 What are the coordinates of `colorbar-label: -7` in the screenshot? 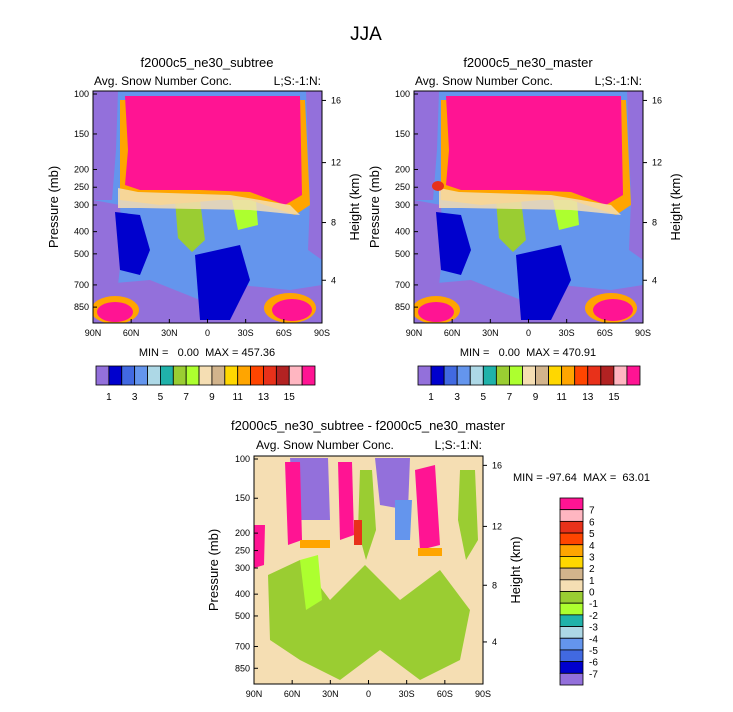 It's located at (593, 674).